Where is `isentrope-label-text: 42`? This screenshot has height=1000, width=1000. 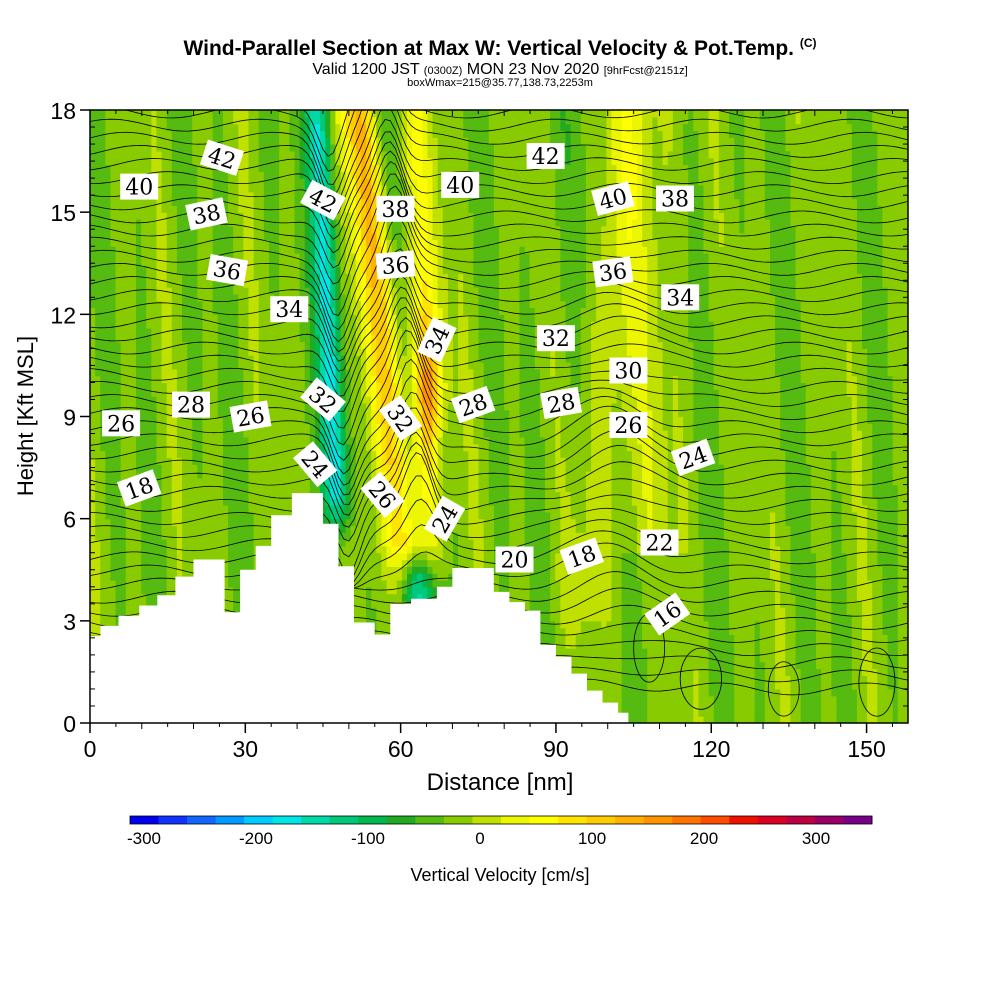
isentrope-label-text: 42 is located at coordinates (546, 157).